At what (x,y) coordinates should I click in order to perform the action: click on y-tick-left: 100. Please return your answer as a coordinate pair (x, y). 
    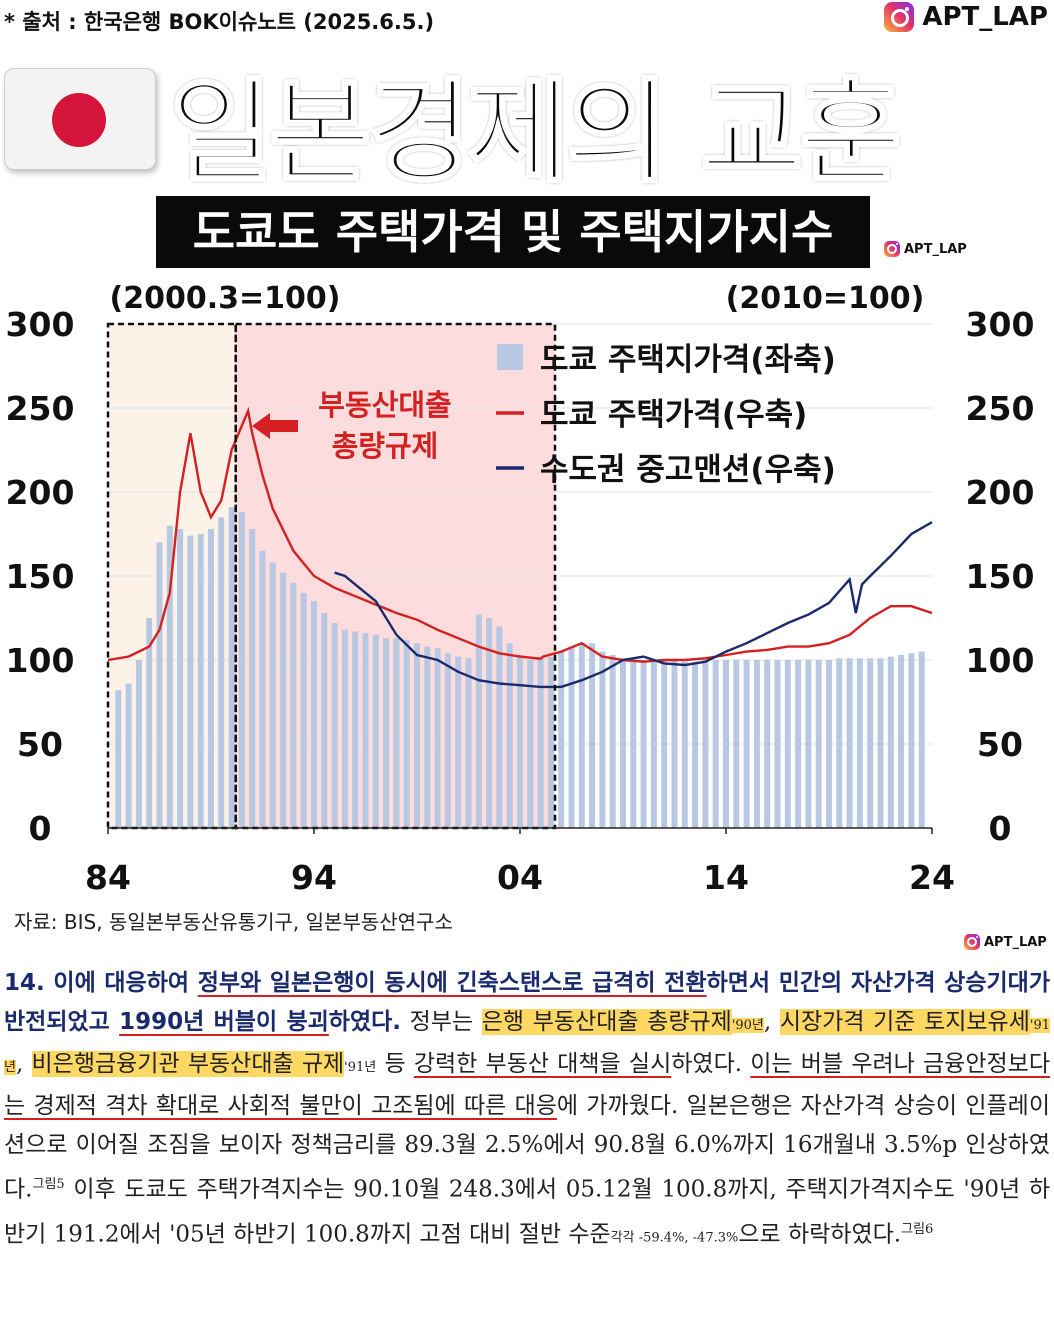
    Looking at the image, I should click on (40, 660).